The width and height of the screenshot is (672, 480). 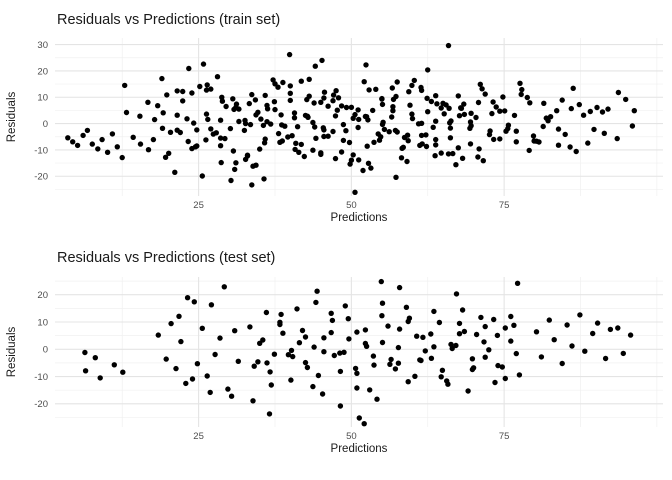 I want to click on y-tick-label: -10, so click(x=41, y=377).